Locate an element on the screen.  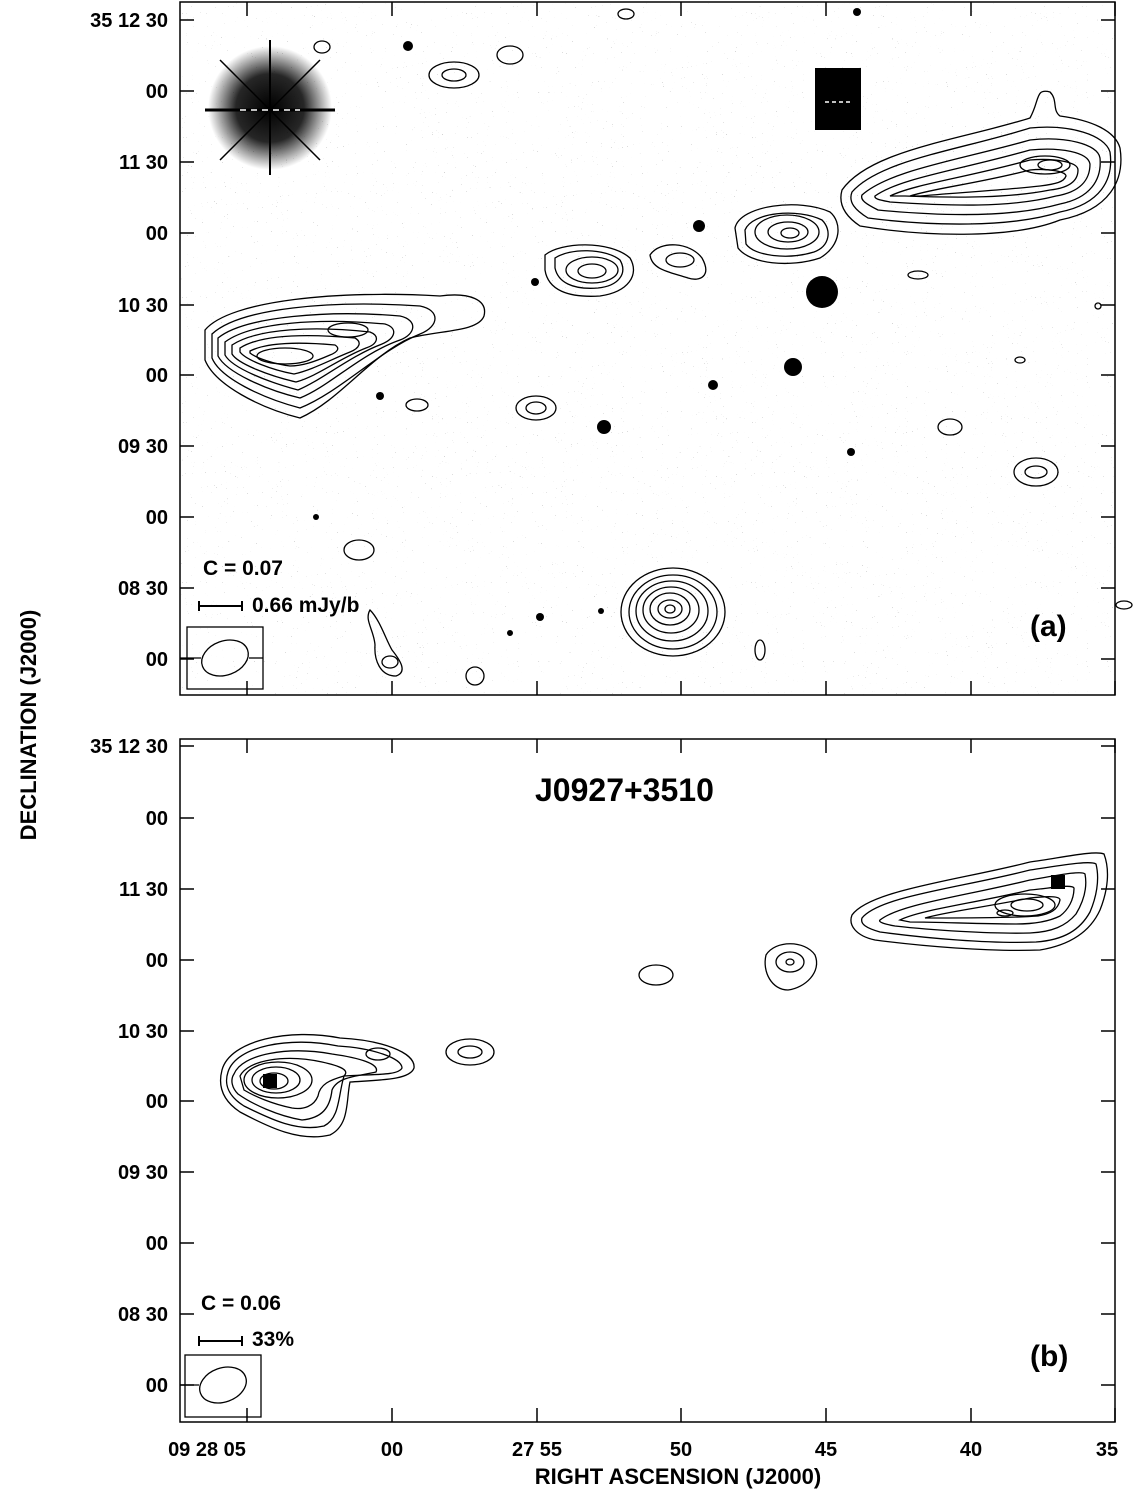
panel-b-dec-tick-labels: 35 12 30 00 11 30 00 10 30 00 09 30 00 08 30 00 is located at coordinates (129, 1066).